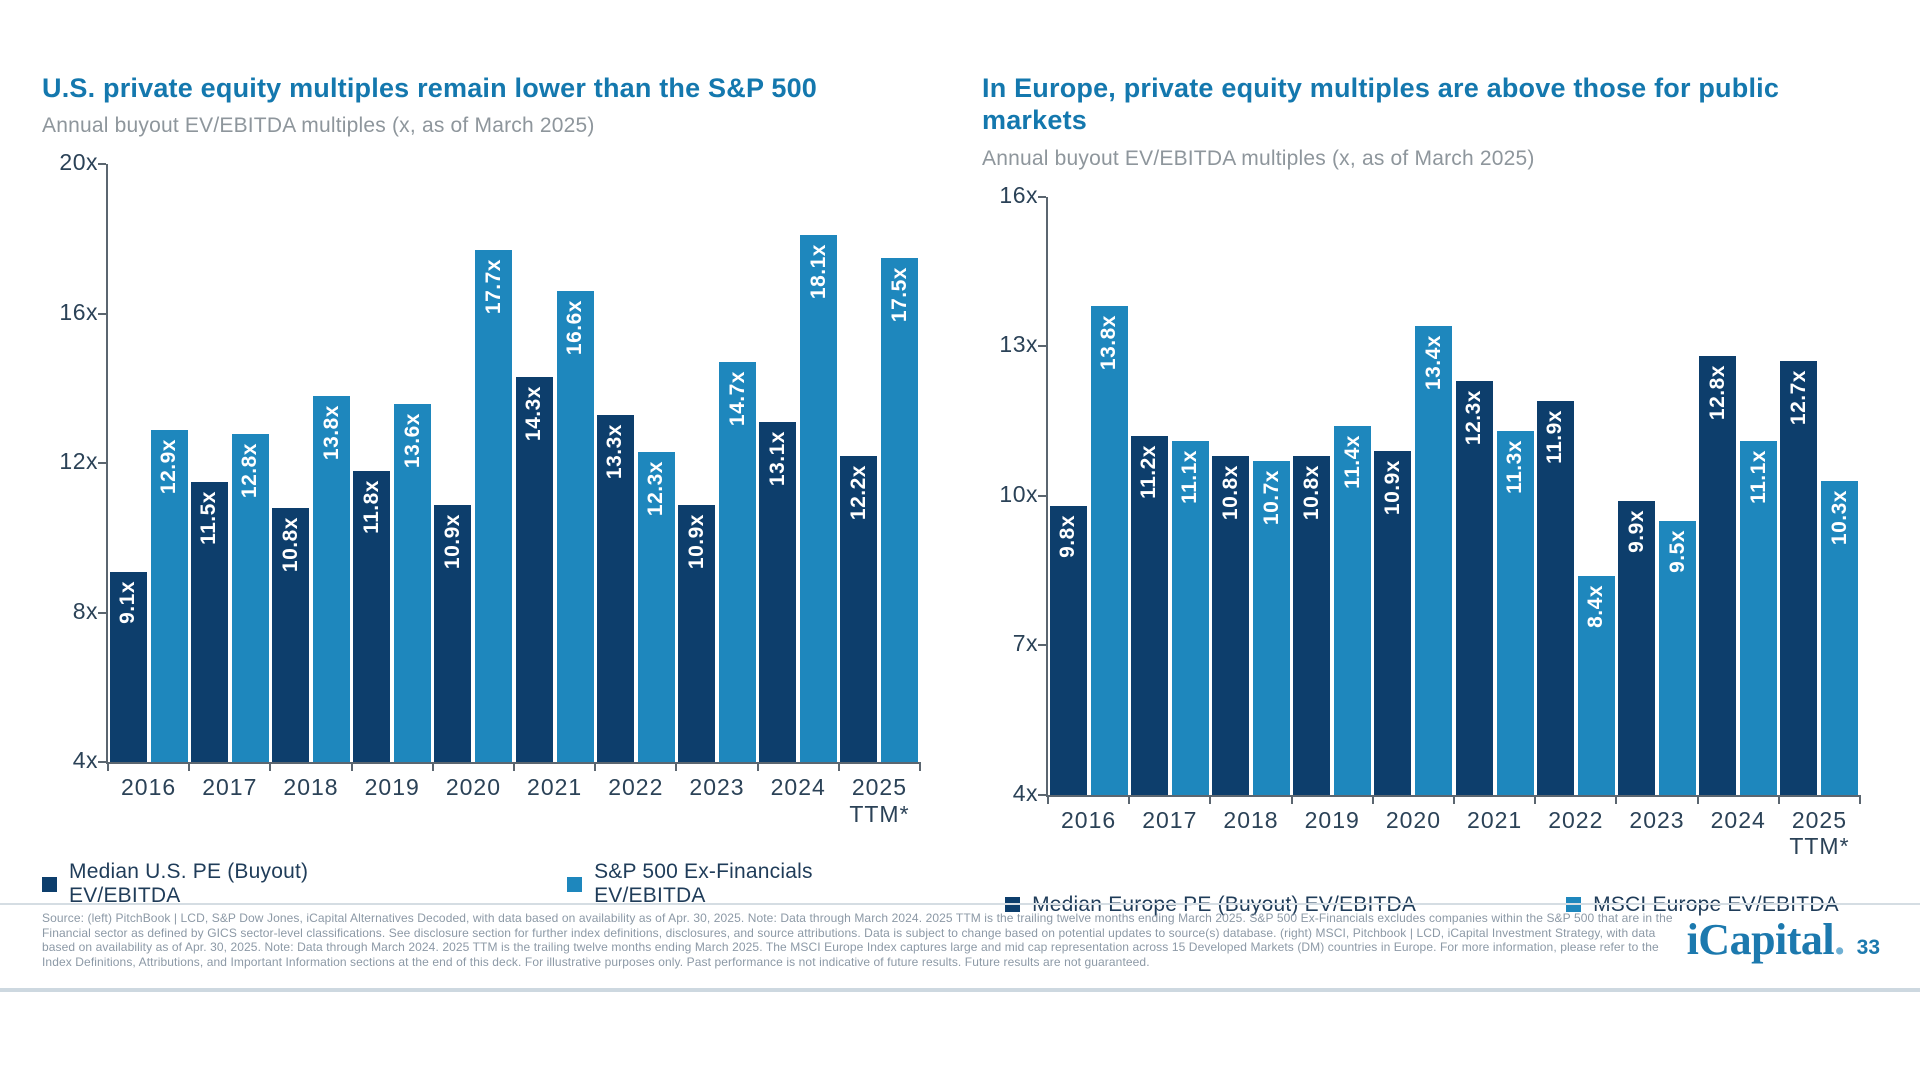  I want to click on bar-value-label: 13.6x, so click(412, 440).